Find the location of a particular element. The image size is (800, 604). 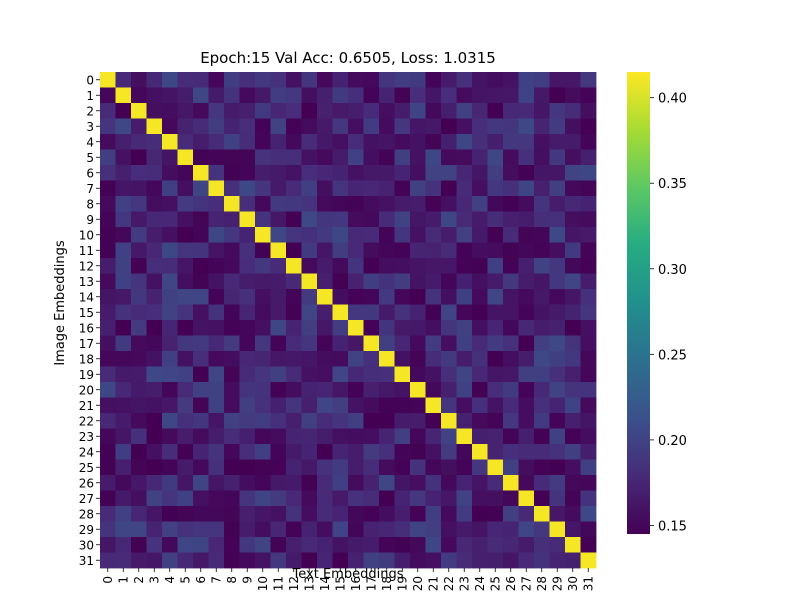

y-tick-label-9: 9 is located at coordinates (90, 220).